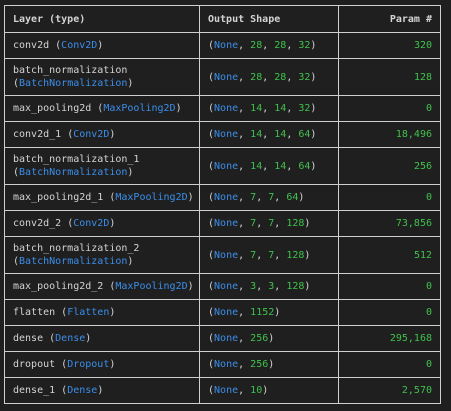  Describe the element at coordinates (269, 286) in the screenshot. I see `output-shape-cell: (None, 3, 3, 128)` at that location.